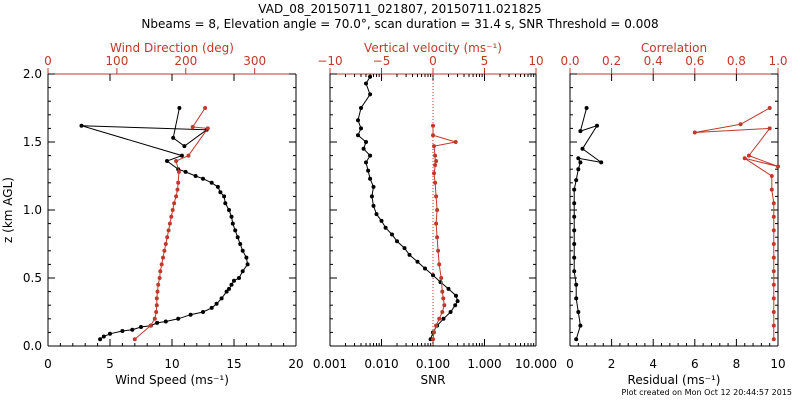 Image resolution: width=800 pixels, height=400 pixels. I want to click on footer-timestamp: Plot created on Mon Oct 12 20:44:57 2015, so click(707, 392).